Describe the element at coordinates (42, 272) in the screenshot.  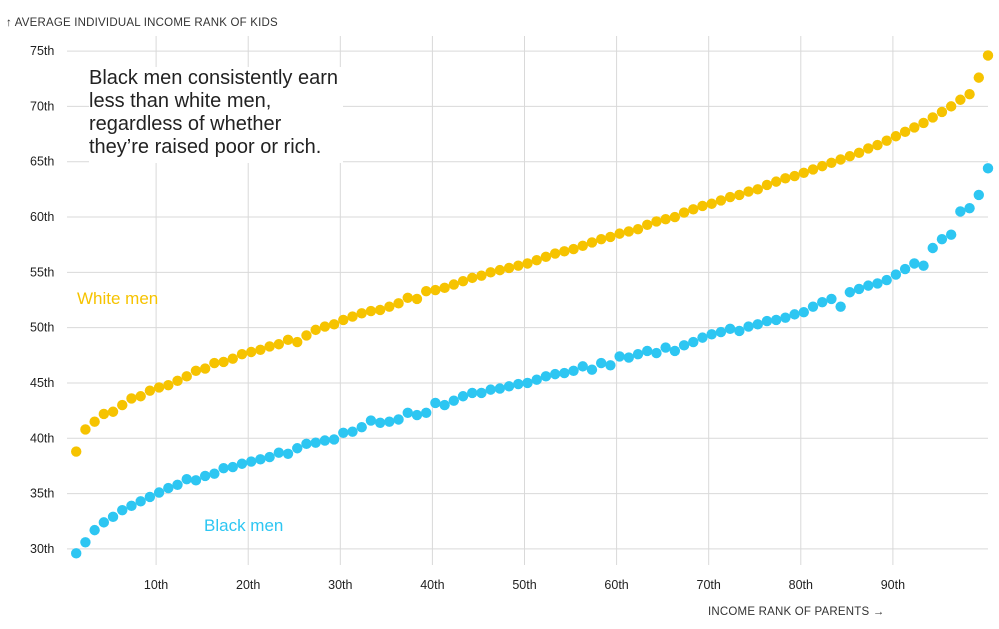
I see `y-tick-label: 55th` at that location.